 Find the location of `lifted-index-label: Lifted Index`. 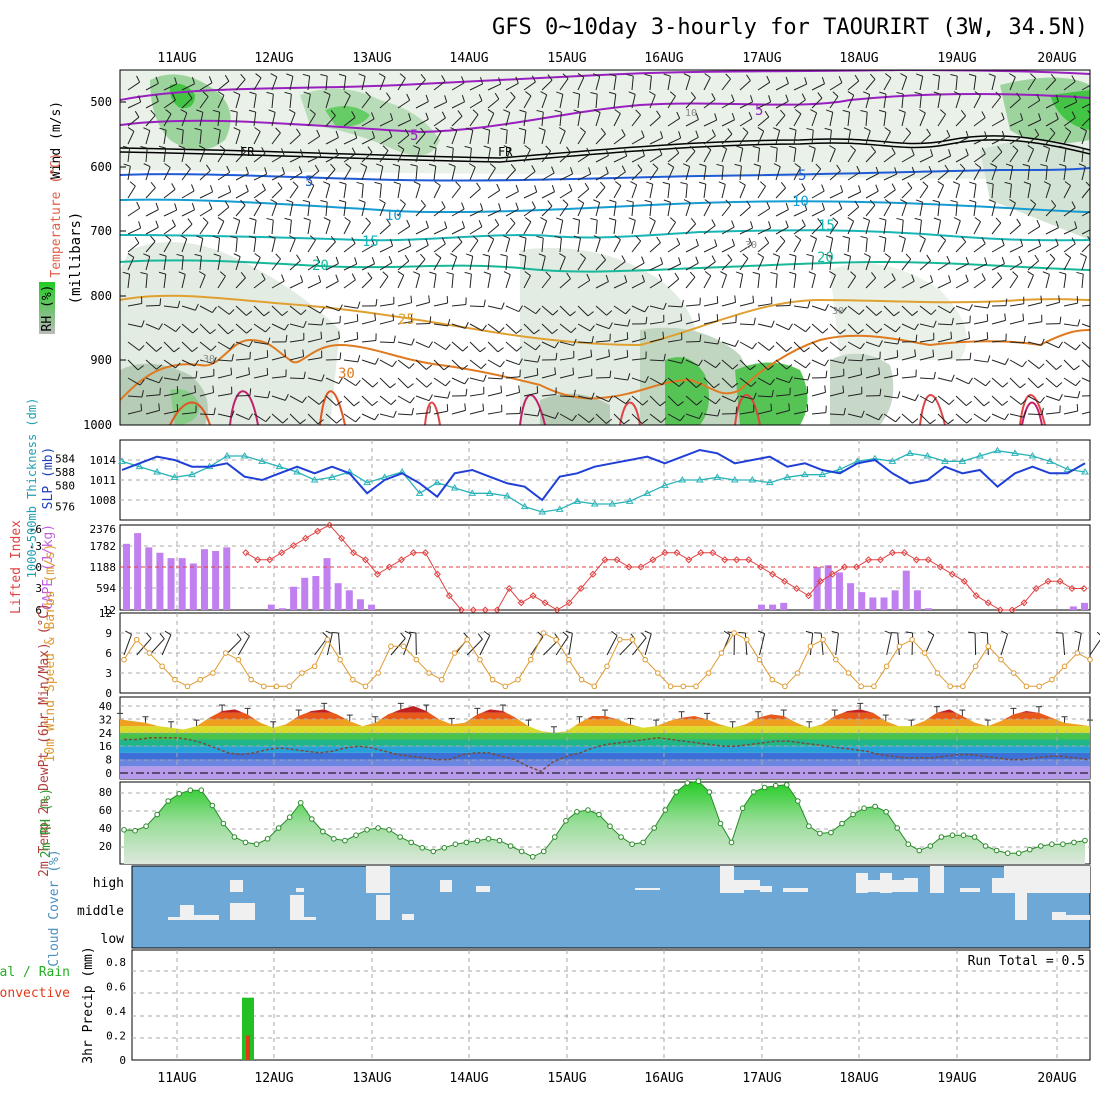

lifted-index-label: Lifted Index is located at coordinates (16, 567).